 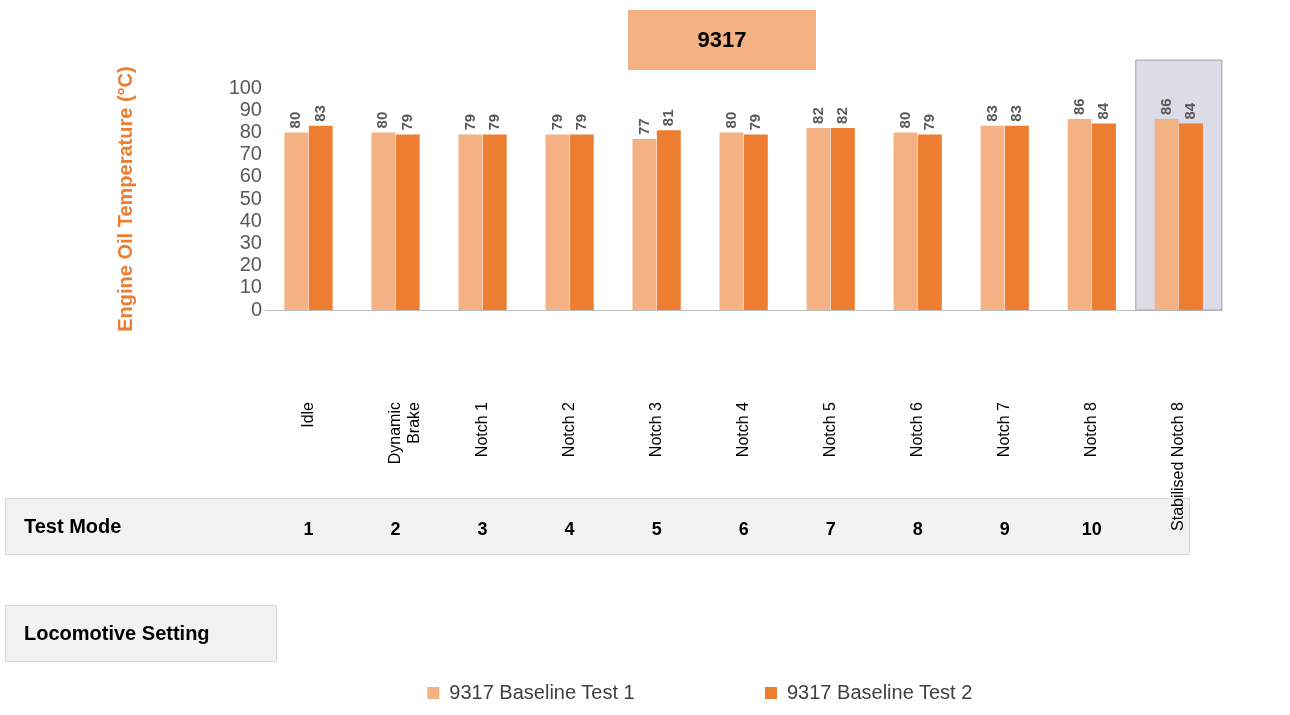 What do you see at coordinates (482, 528) in the screenshot?
I see `text: 3` at bounding box center [482, 528].